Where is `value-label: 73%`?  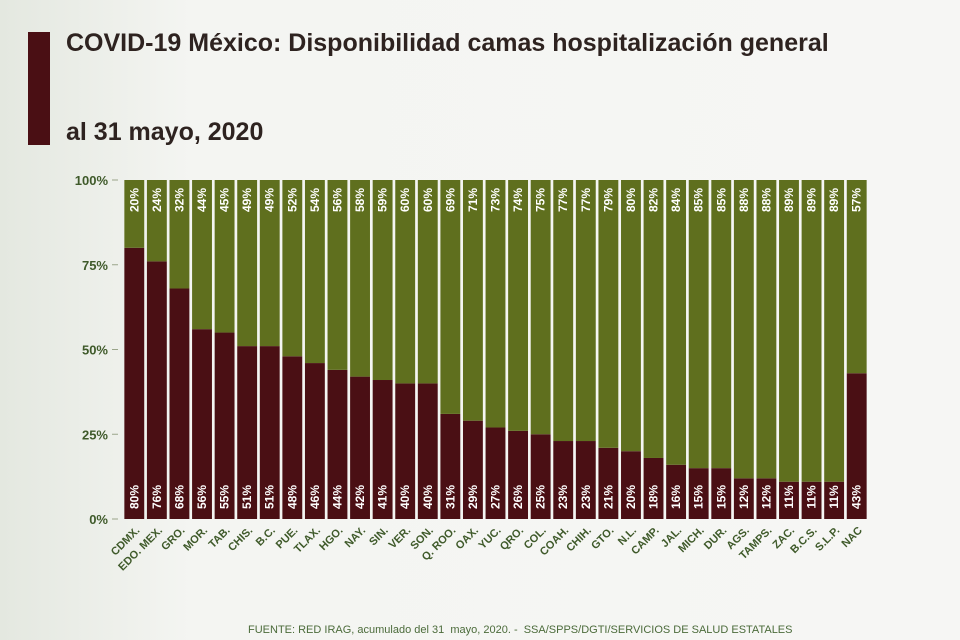 value-label: 73% is located at coordinates (496, 200).